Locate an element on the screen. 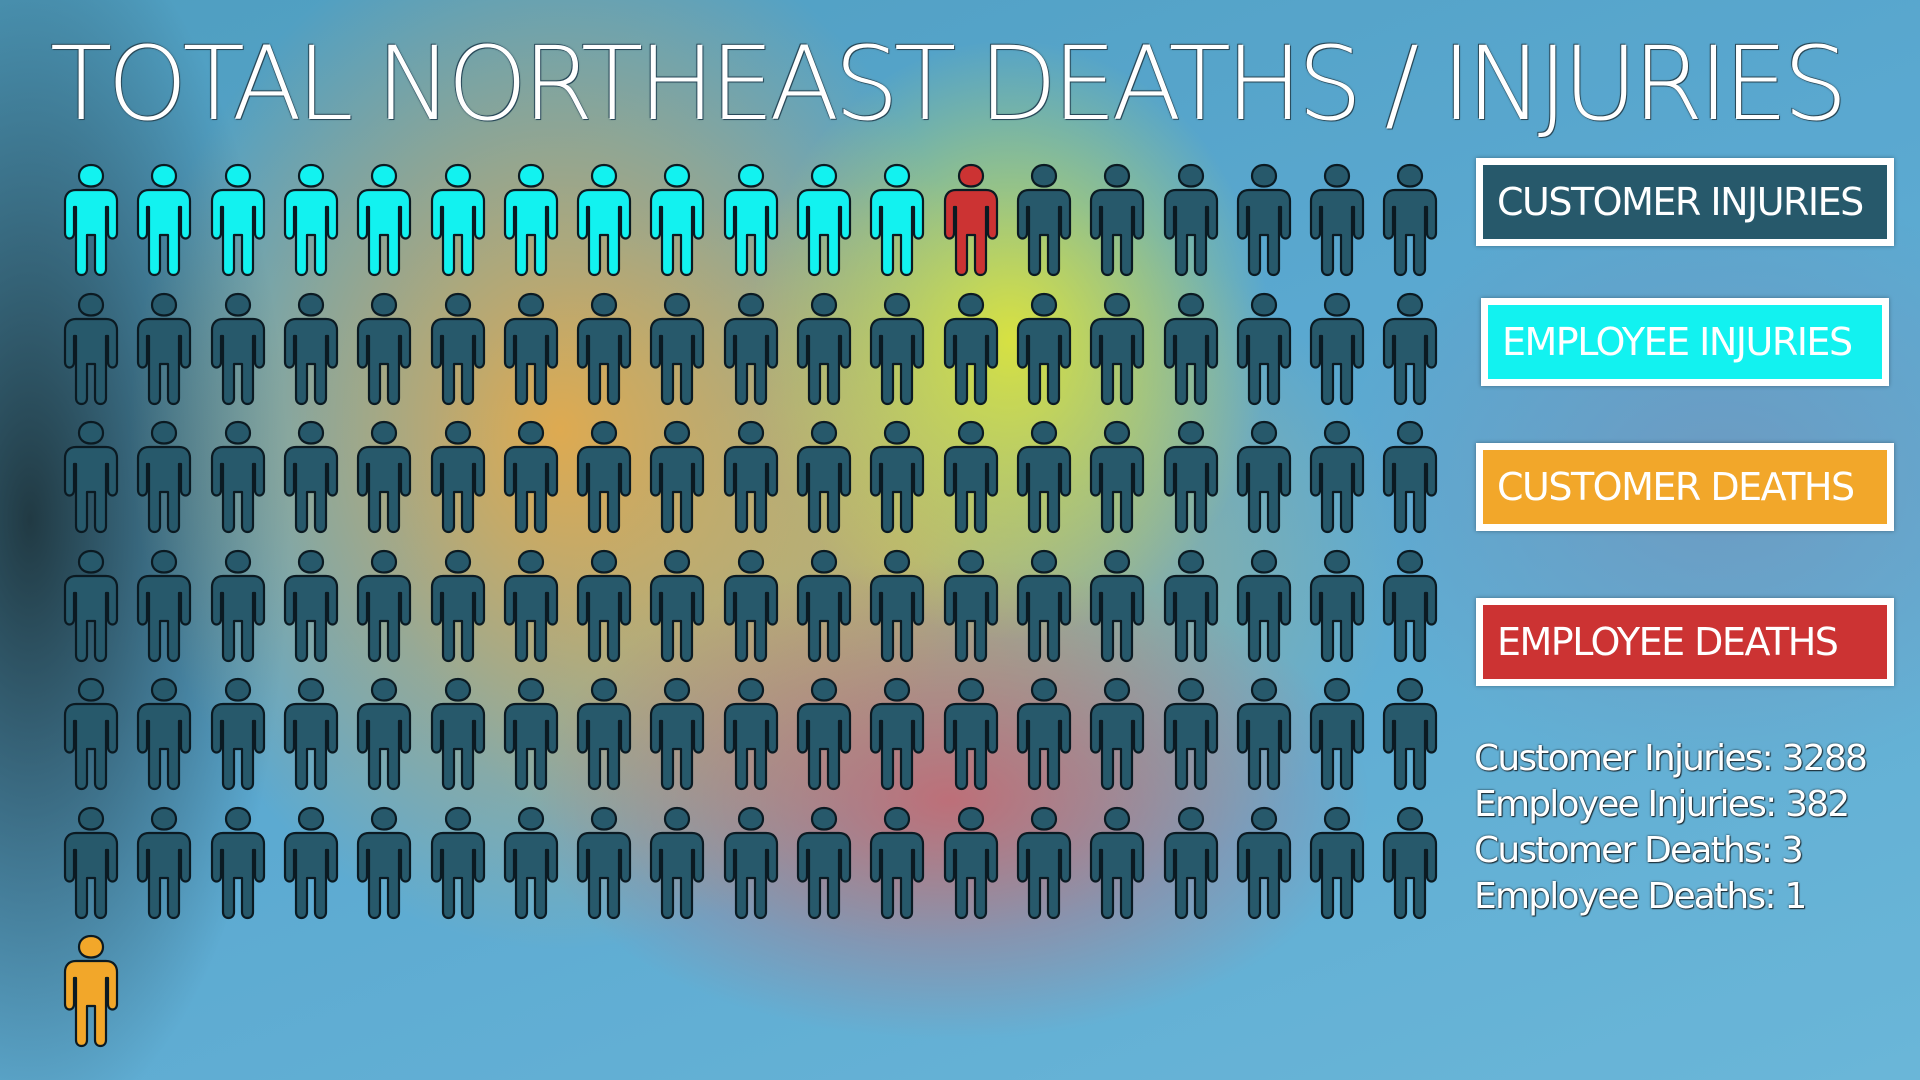  legend-item-customer-deaths: CUSTOMER DEATHS is located at coordinates (1685, 487).